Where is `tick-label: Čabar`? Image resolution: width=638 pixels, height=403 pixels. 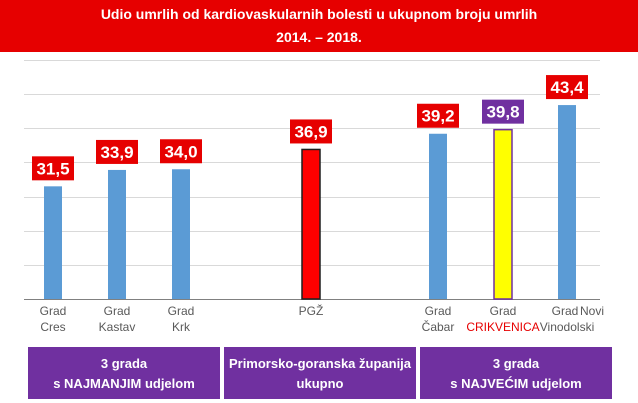 tick-label: Čabar is located at coordinates (438, 326).